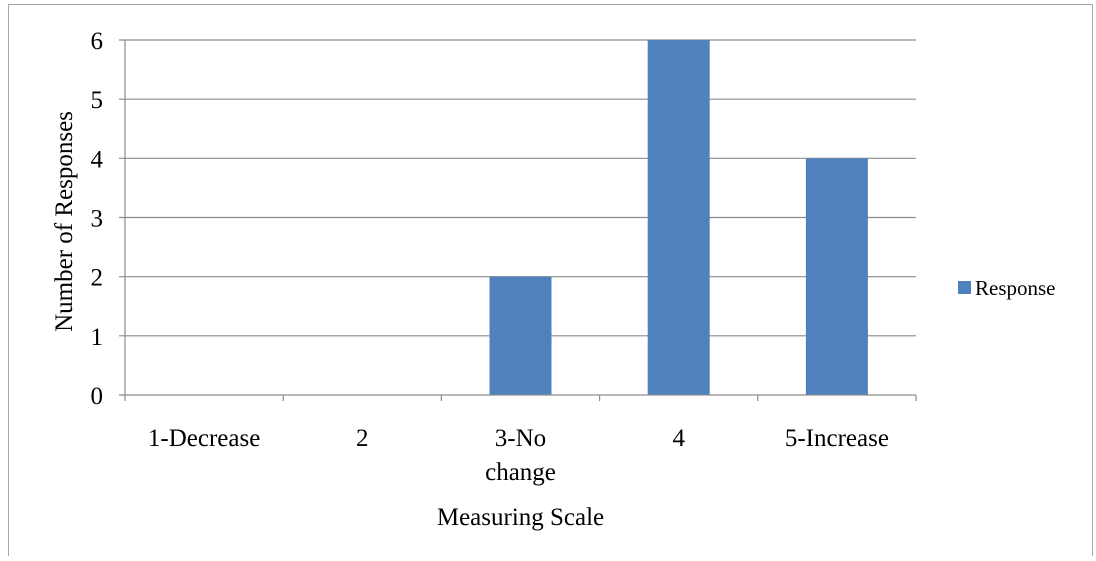 Image resolution: width=1096 pixels, height=561 pixels. I want to click on y-tick-label-5: 5, so click(97, 100).